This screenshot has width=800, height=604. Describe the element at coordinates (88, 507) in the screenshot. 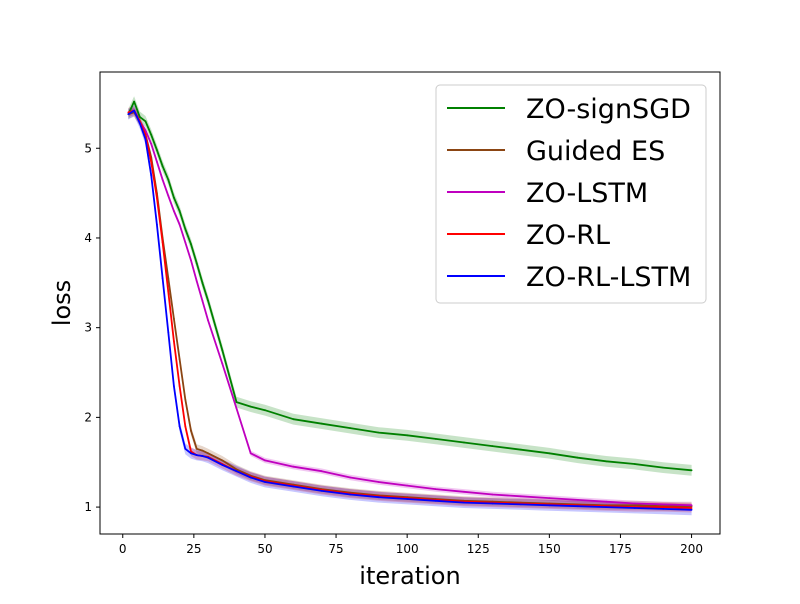

I see `y-tick-label: 1` at that location.